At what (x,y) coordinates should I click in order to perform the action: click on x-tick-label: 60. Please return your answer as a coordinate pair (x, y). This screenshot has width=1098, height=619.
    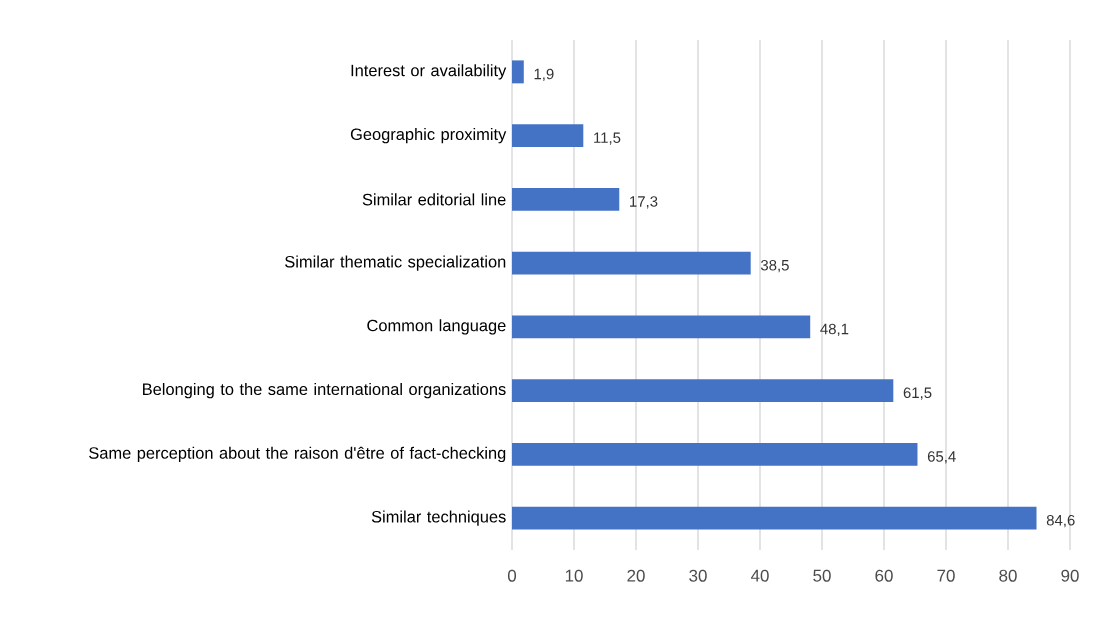
    Looking at the image, I should click on (884, 575).